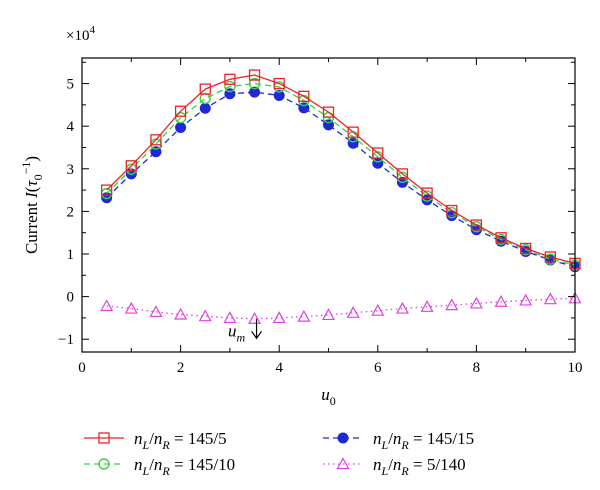 Image resolution: width=600 pixels, height=490 pixels. I want to click on legend-label: nL/nR = 5/140, so click(419, 466).